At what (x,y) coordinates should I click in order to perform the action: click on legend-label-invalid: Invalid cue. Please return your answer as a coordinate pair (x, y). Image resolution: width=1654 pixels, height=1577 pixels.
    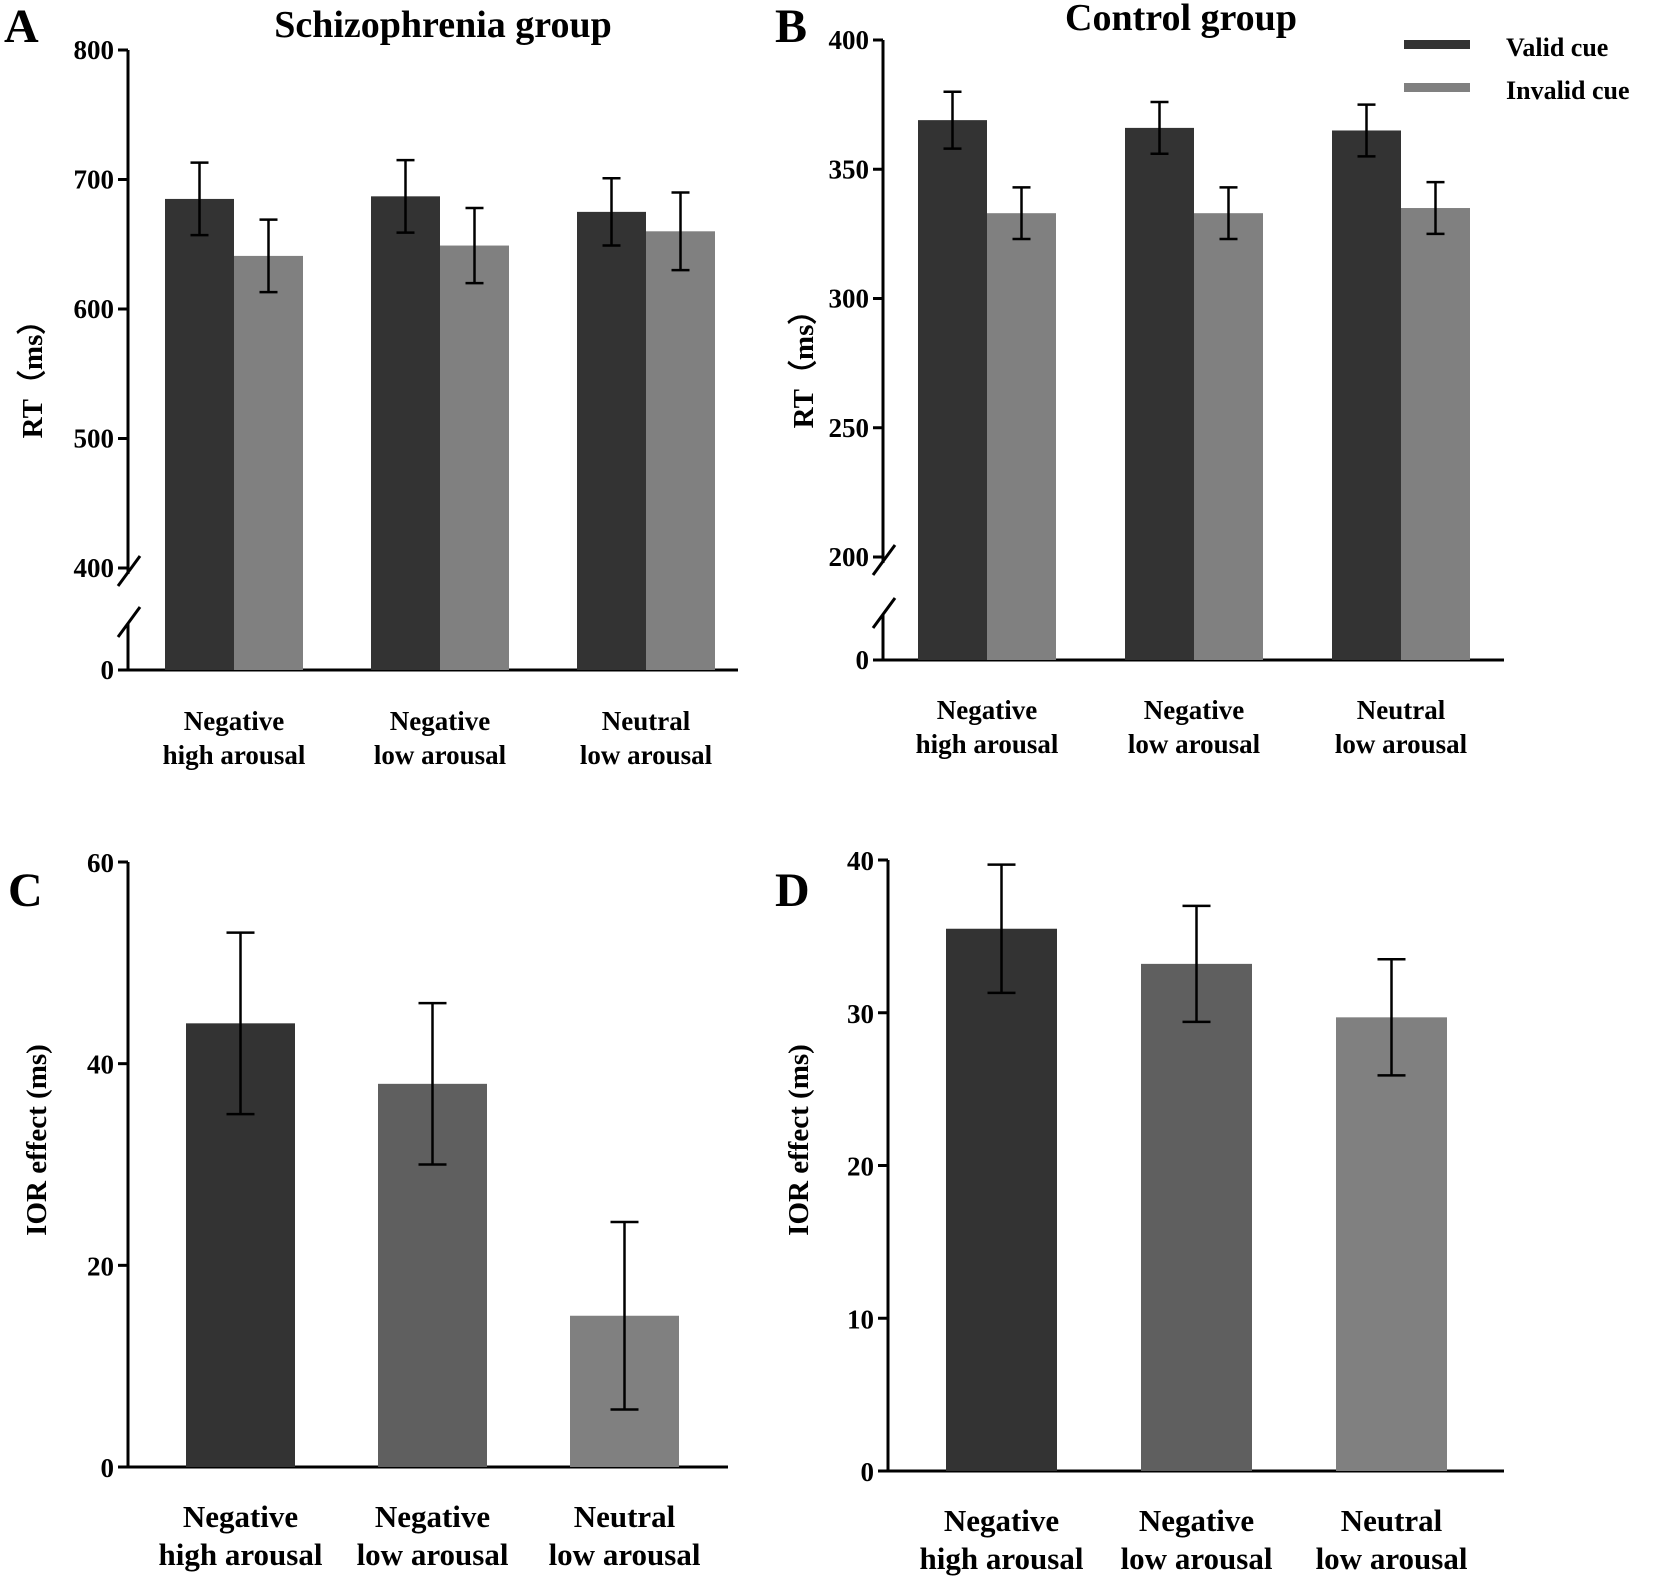
    Looking at the image, I should click on (1568, 90).